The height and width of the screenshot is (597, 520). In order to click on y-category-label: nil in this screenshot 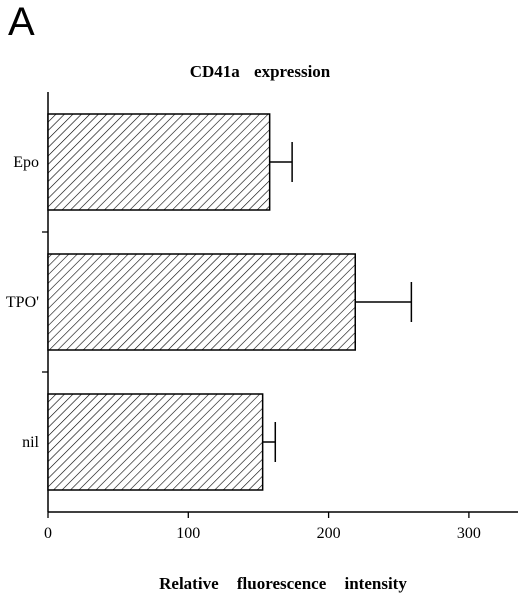, I will do `click(30, 442)`.